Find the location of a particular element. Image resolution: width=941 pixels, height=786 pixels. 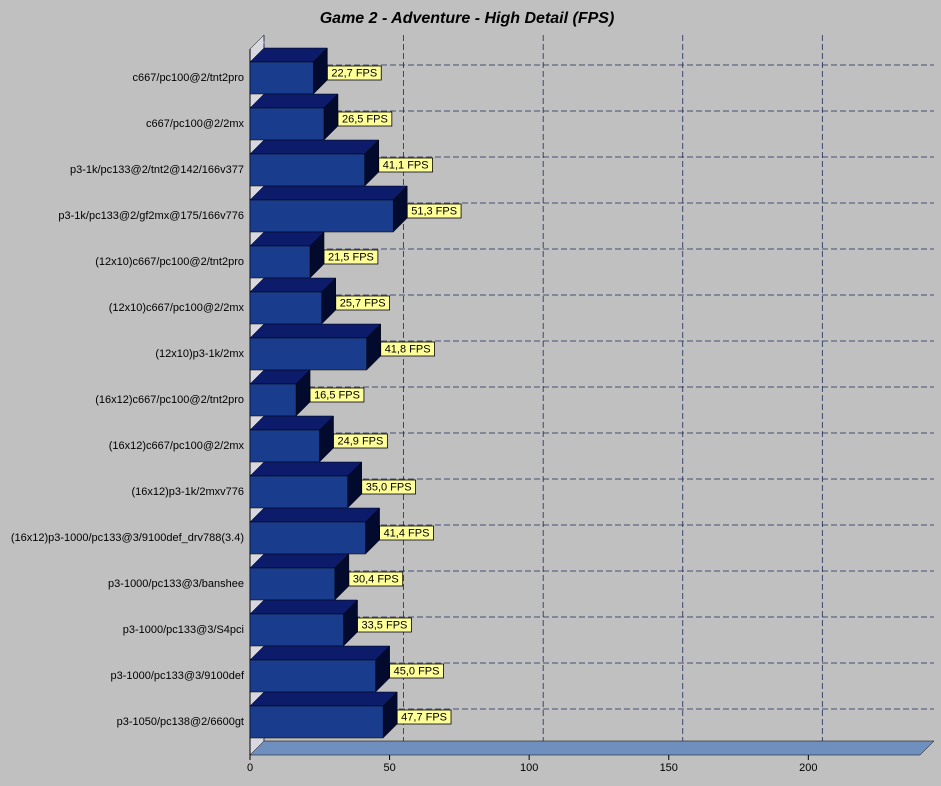

y-tick-label: p3-1000/pc133@3/banshee is located at coordinates (176, 584).